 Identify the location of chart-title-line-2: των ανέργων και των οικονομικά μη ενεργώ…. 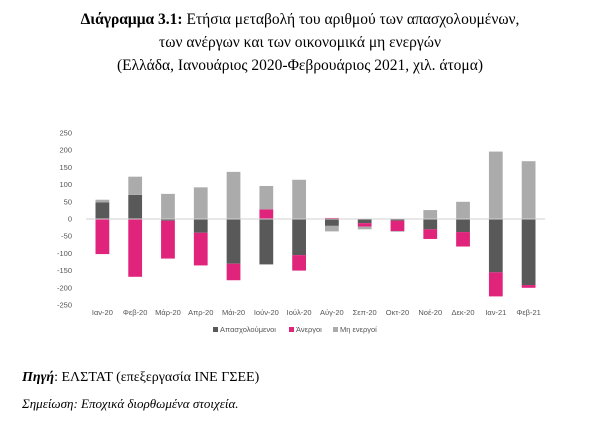
(300, 42).